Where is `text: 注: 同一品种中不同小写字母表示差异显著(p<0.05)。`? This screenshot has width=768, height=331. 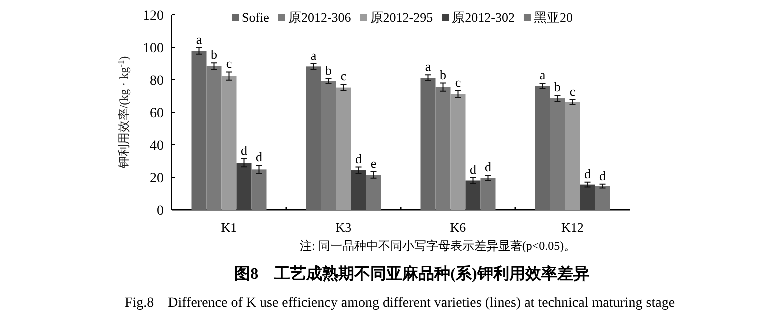 text: 注: 同一品种中不同小写字母表示差异显著(p<0.05)。 is located at coordinates (438, 246).